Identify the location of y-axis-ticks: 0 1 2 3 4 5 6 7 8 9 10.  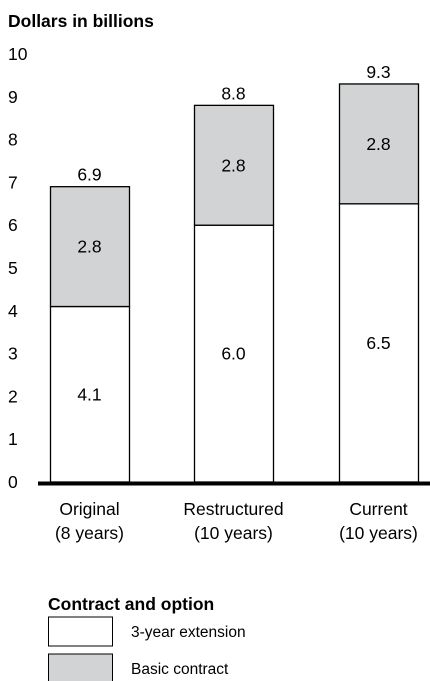
(18, 268).